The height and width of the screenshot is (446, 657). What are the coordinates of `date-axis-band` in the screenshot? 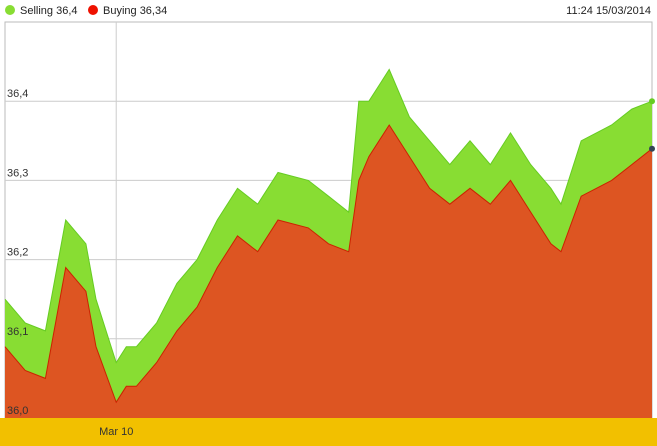 It's located at (328, 432).